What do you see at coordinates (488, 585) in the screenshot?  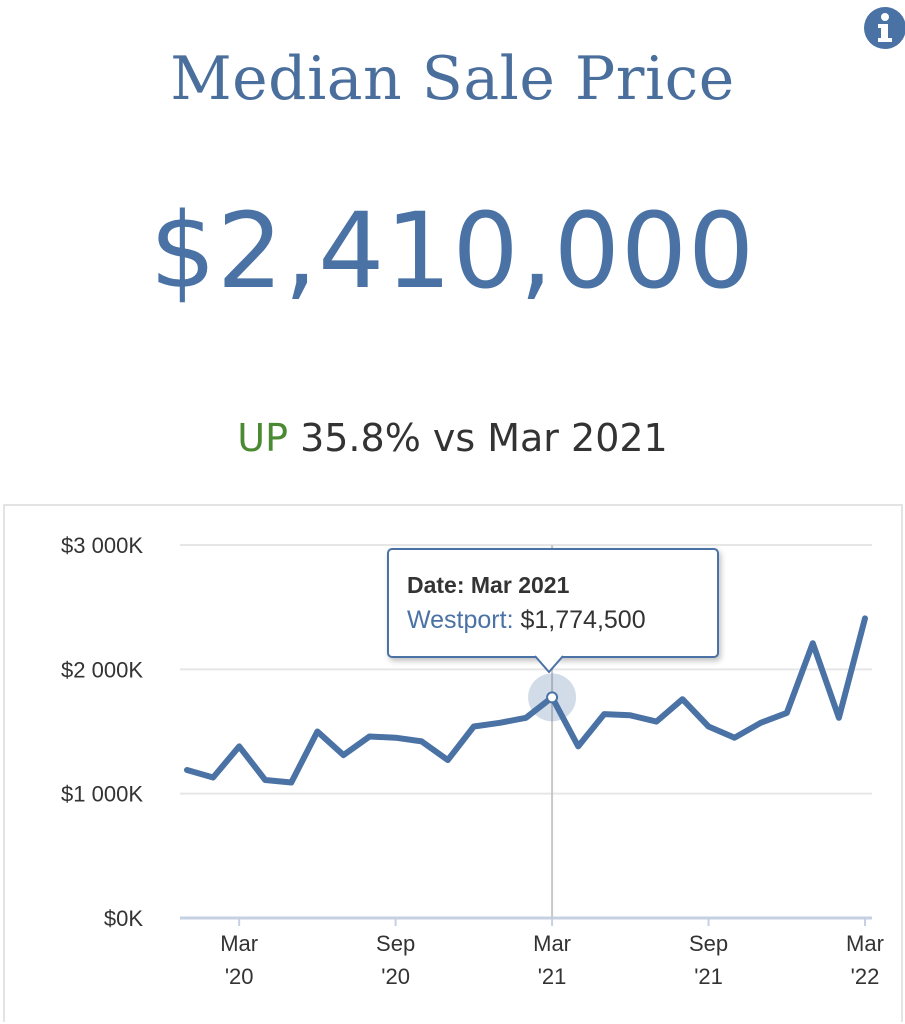 I see `tooltip-date: Date: Mar 2021` at bounding box center [488, 585].